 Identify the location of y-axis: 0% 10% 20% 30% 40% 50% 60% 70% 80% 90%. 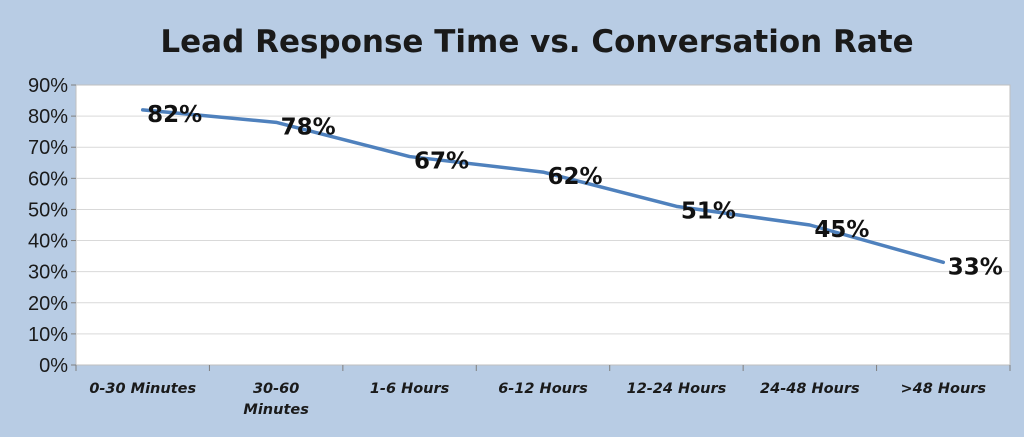
(52, 226).